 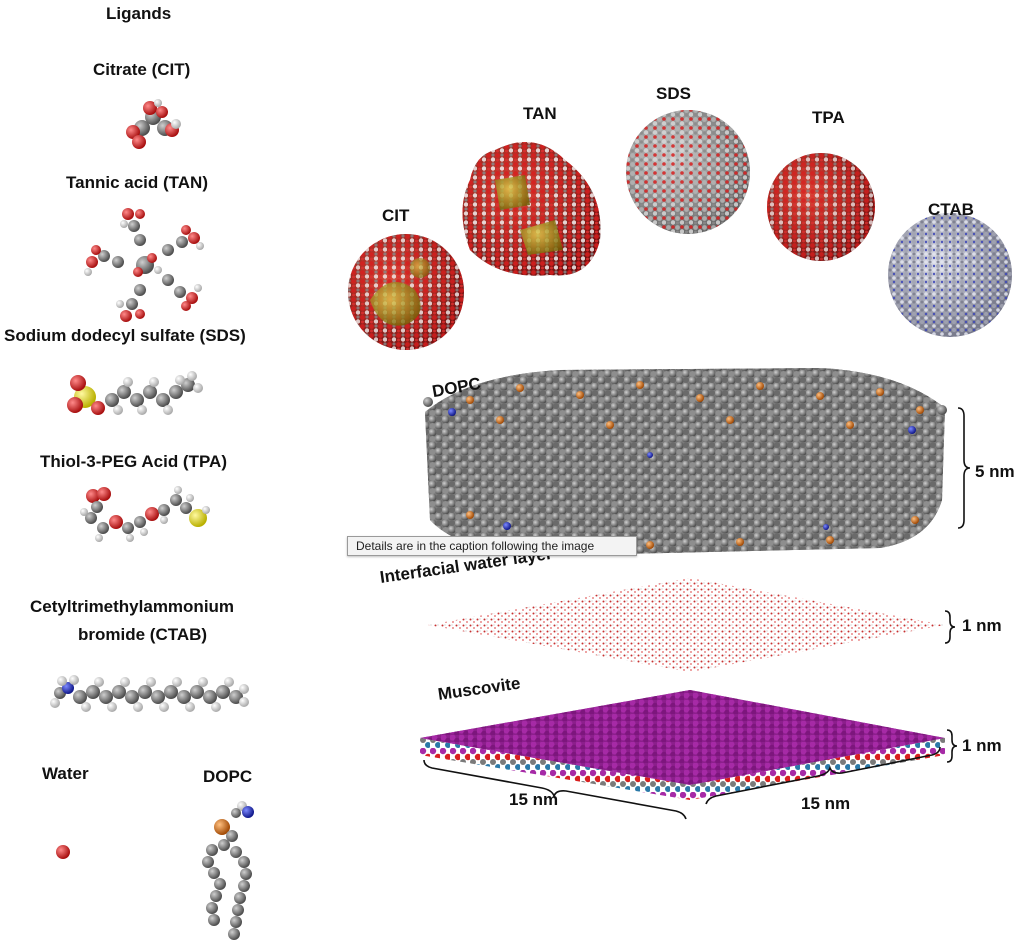 What do you see at coordinates (149, 693) in the screenshot?
I see `ctab-molecule` at bounding box center [149, 693].